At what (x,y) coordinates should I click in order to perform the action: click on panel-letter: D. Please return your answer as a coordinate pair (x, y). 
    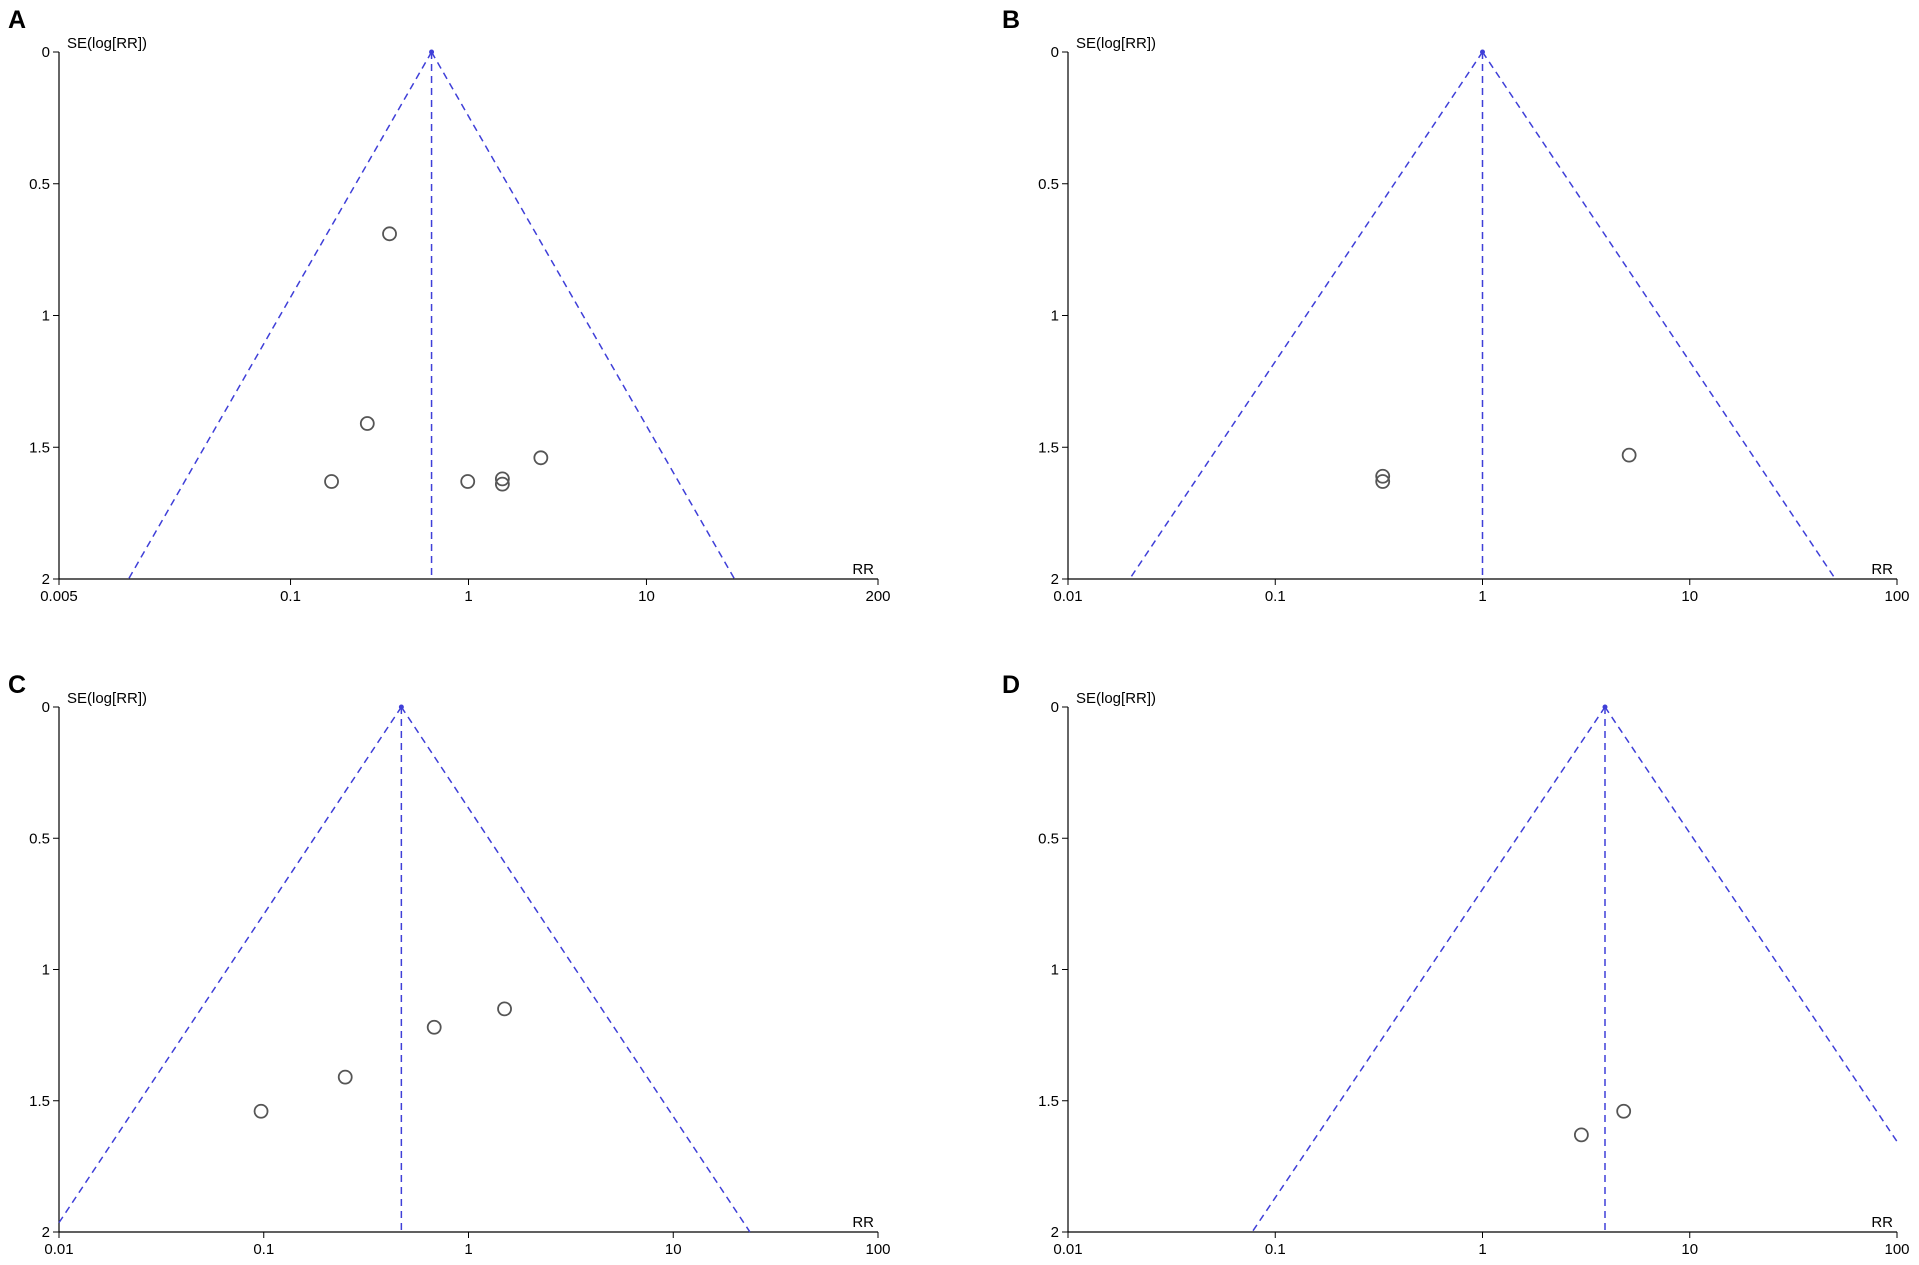
    Looking at the image, I should click on (1011, 685).